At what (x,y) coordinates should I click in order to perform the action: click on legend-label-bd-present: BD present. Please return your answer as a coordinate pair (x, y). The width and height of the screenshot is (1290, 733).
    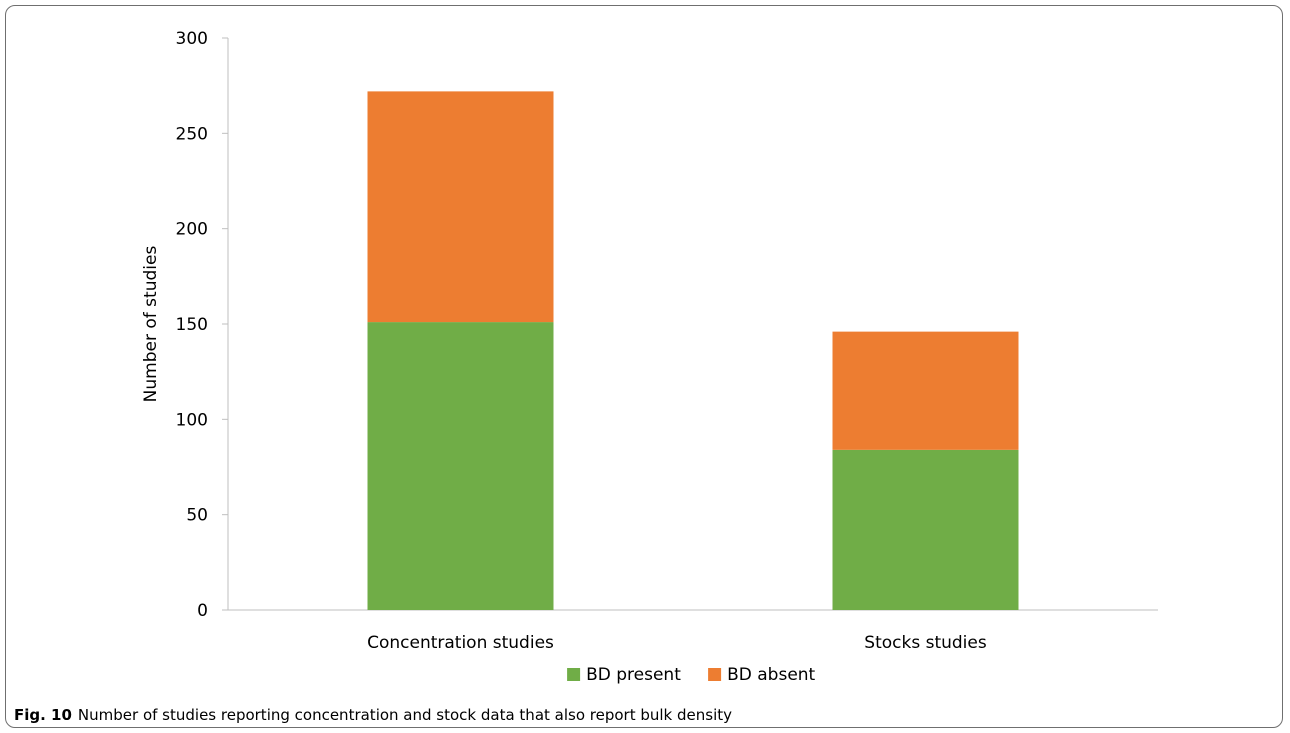
    Looking at the image, I should click on (633, 675).